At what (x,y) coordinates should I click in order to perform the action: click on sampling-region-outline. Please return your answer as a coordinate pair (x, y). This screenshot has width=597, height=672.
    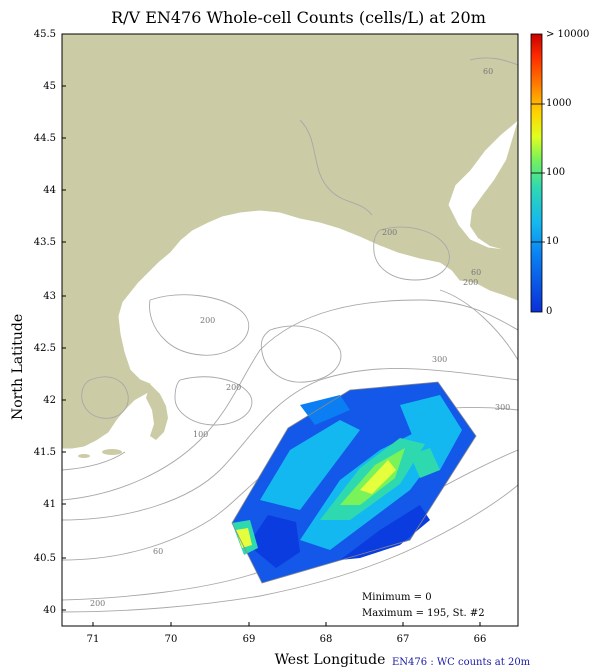
    Looking at the image, I should click on (354, 482).